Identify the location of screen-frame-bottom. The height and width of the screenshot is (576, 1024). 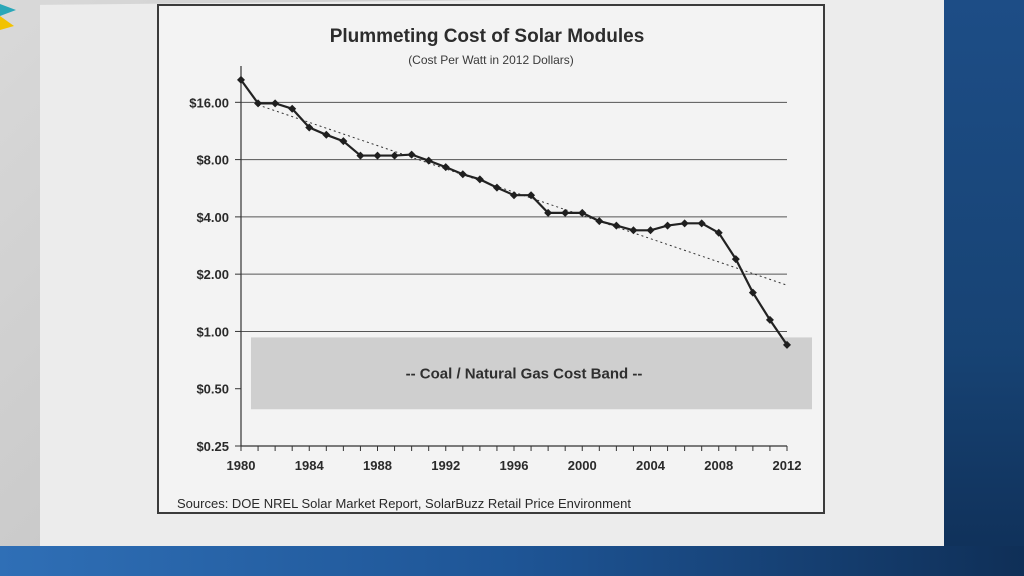
(512, 561).